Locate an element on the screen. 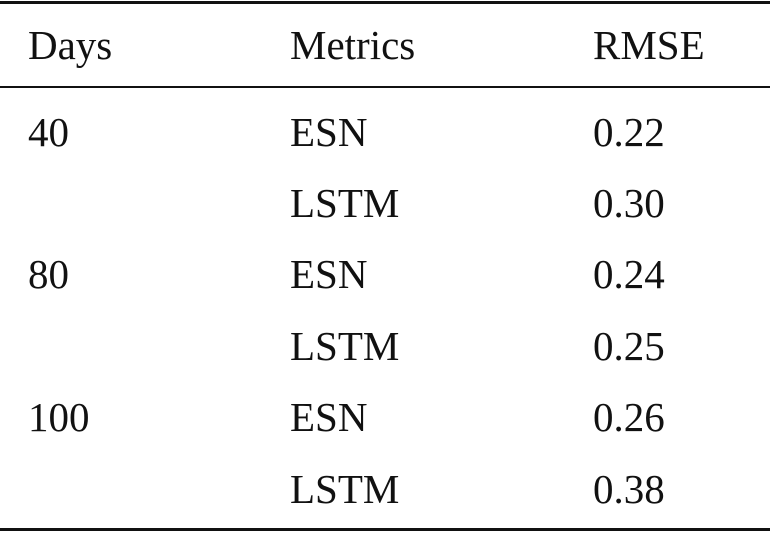  header-metrics: Metrics is located at coordinates (353, 45).